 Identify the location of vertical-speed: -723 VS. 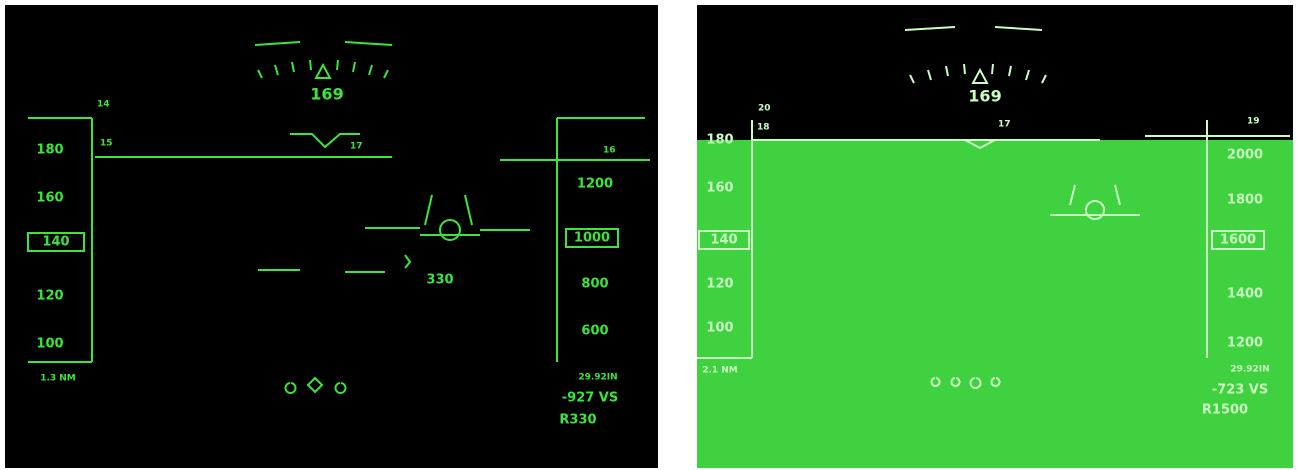
(1240, 390).